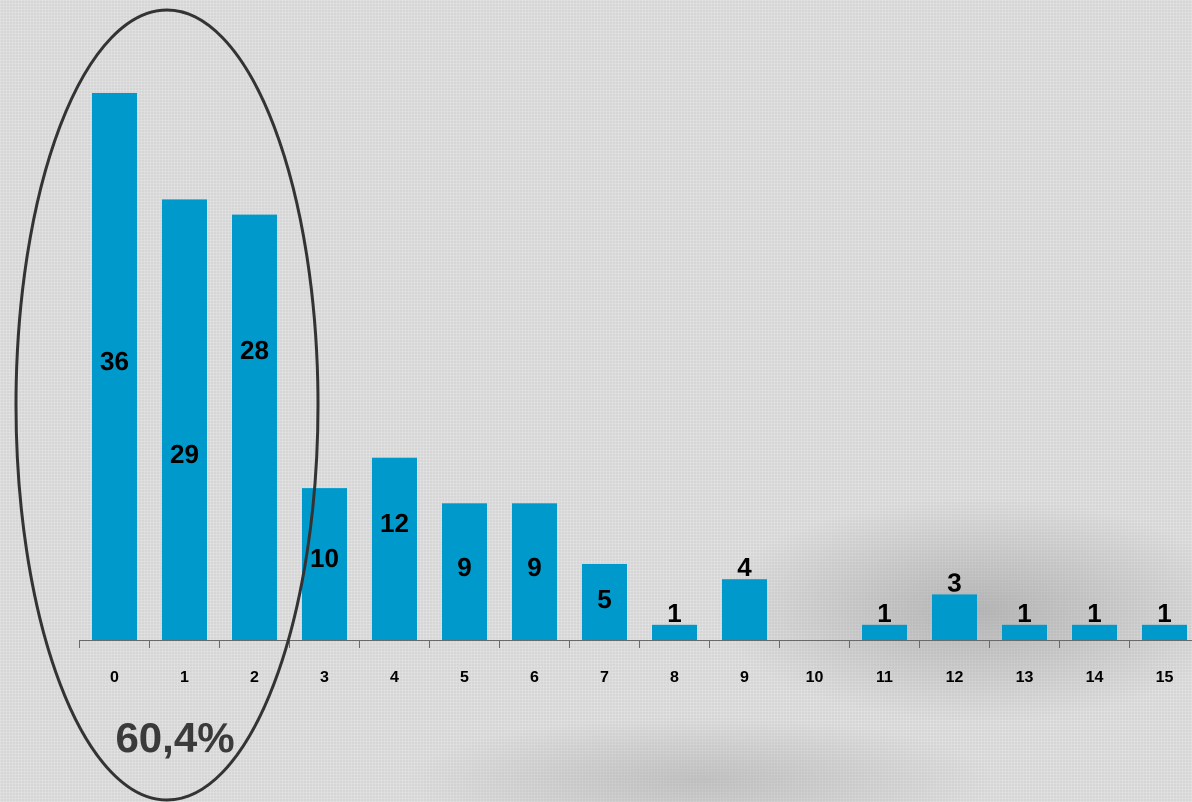  What do you see at coordinates (1025, 677) in the screenshot?
I see `x-tick-label-13: 13` at bounding box center [1025, 677].